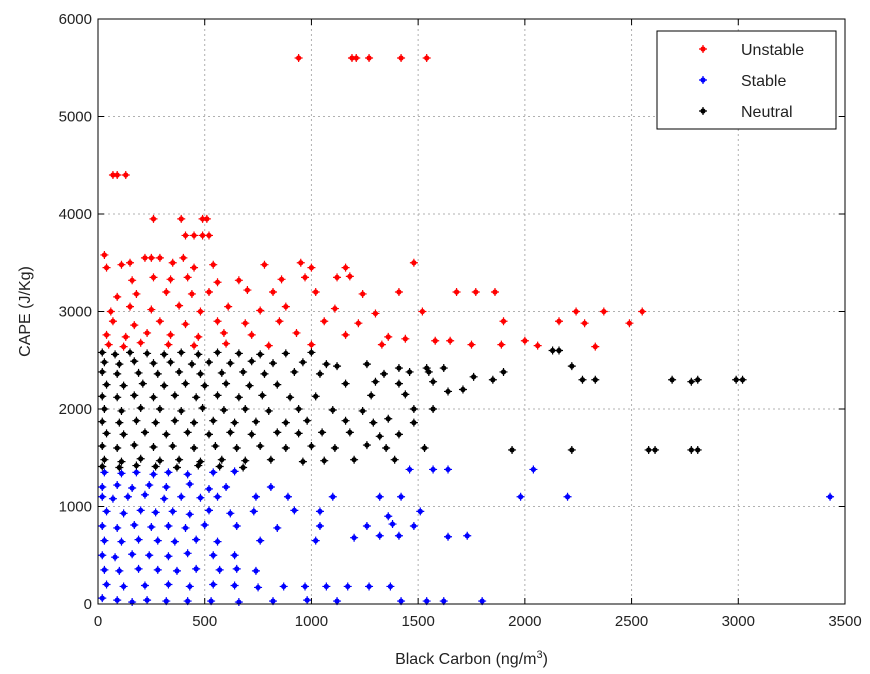 This screenshot has height=674, width=870. What do you see at coordinates (75, 409) in the screenshot?
I see `y-tick-label: 2000` at bounding box center [75, 409].